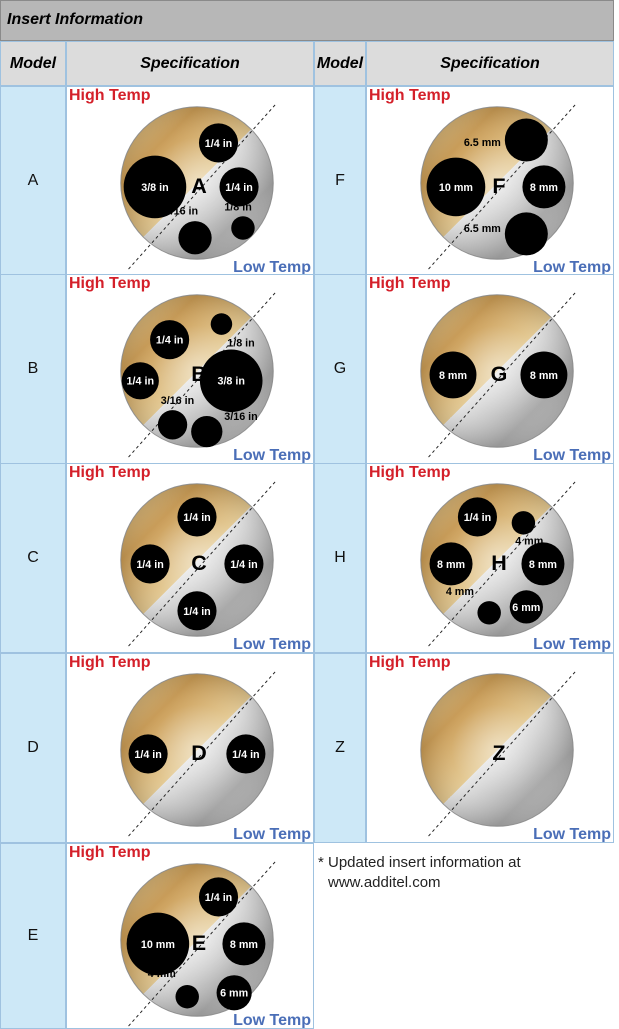  I want to click on insert-disc-c: 1/4 in 1/4 in 1/4 in 1/4 in C, so click(198, 564).